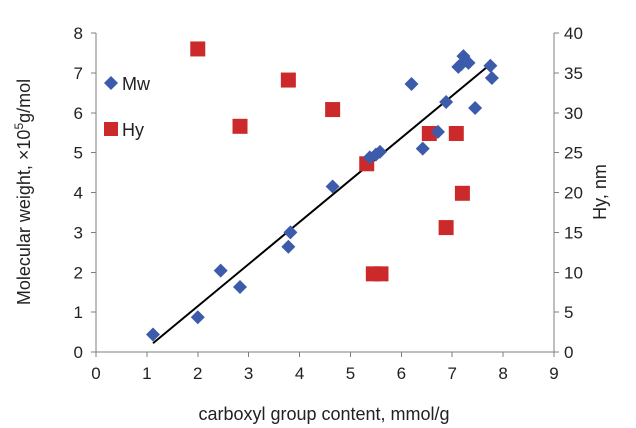 The image size is (636, 428). Describe the element at coordinates (78, 352) in the screenshot. I see `y-left-tick-label: 0` at that location.